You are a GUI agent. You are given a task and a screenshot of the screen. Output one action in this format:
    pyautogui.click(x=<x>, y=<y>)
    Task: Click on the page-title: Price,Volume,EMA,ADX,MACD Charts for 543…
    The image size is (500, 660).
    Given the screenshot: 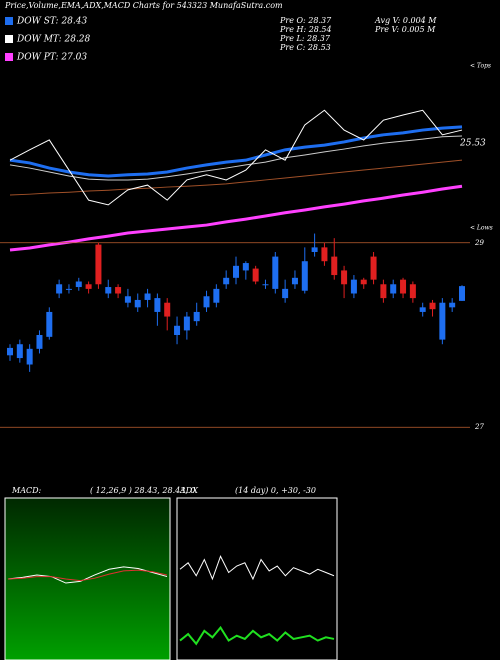 What is the action you would take?
    pyautogui.click(x=143, y=5)
    